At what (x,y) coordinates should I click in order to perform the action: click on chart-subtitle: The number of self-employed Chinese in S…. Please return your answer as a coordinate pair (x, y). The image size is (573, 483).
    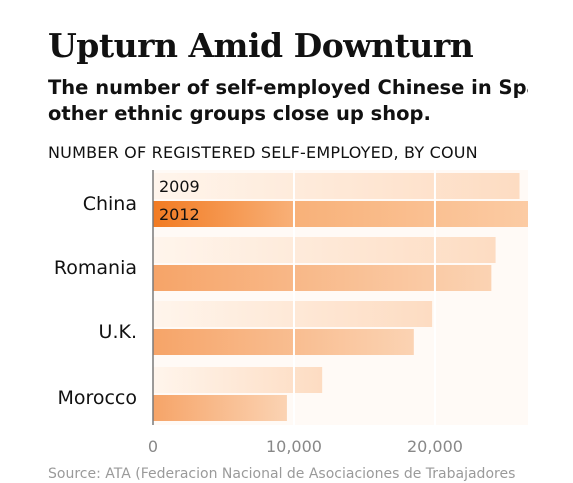
    Looking at the image, I should click on (288, 101).